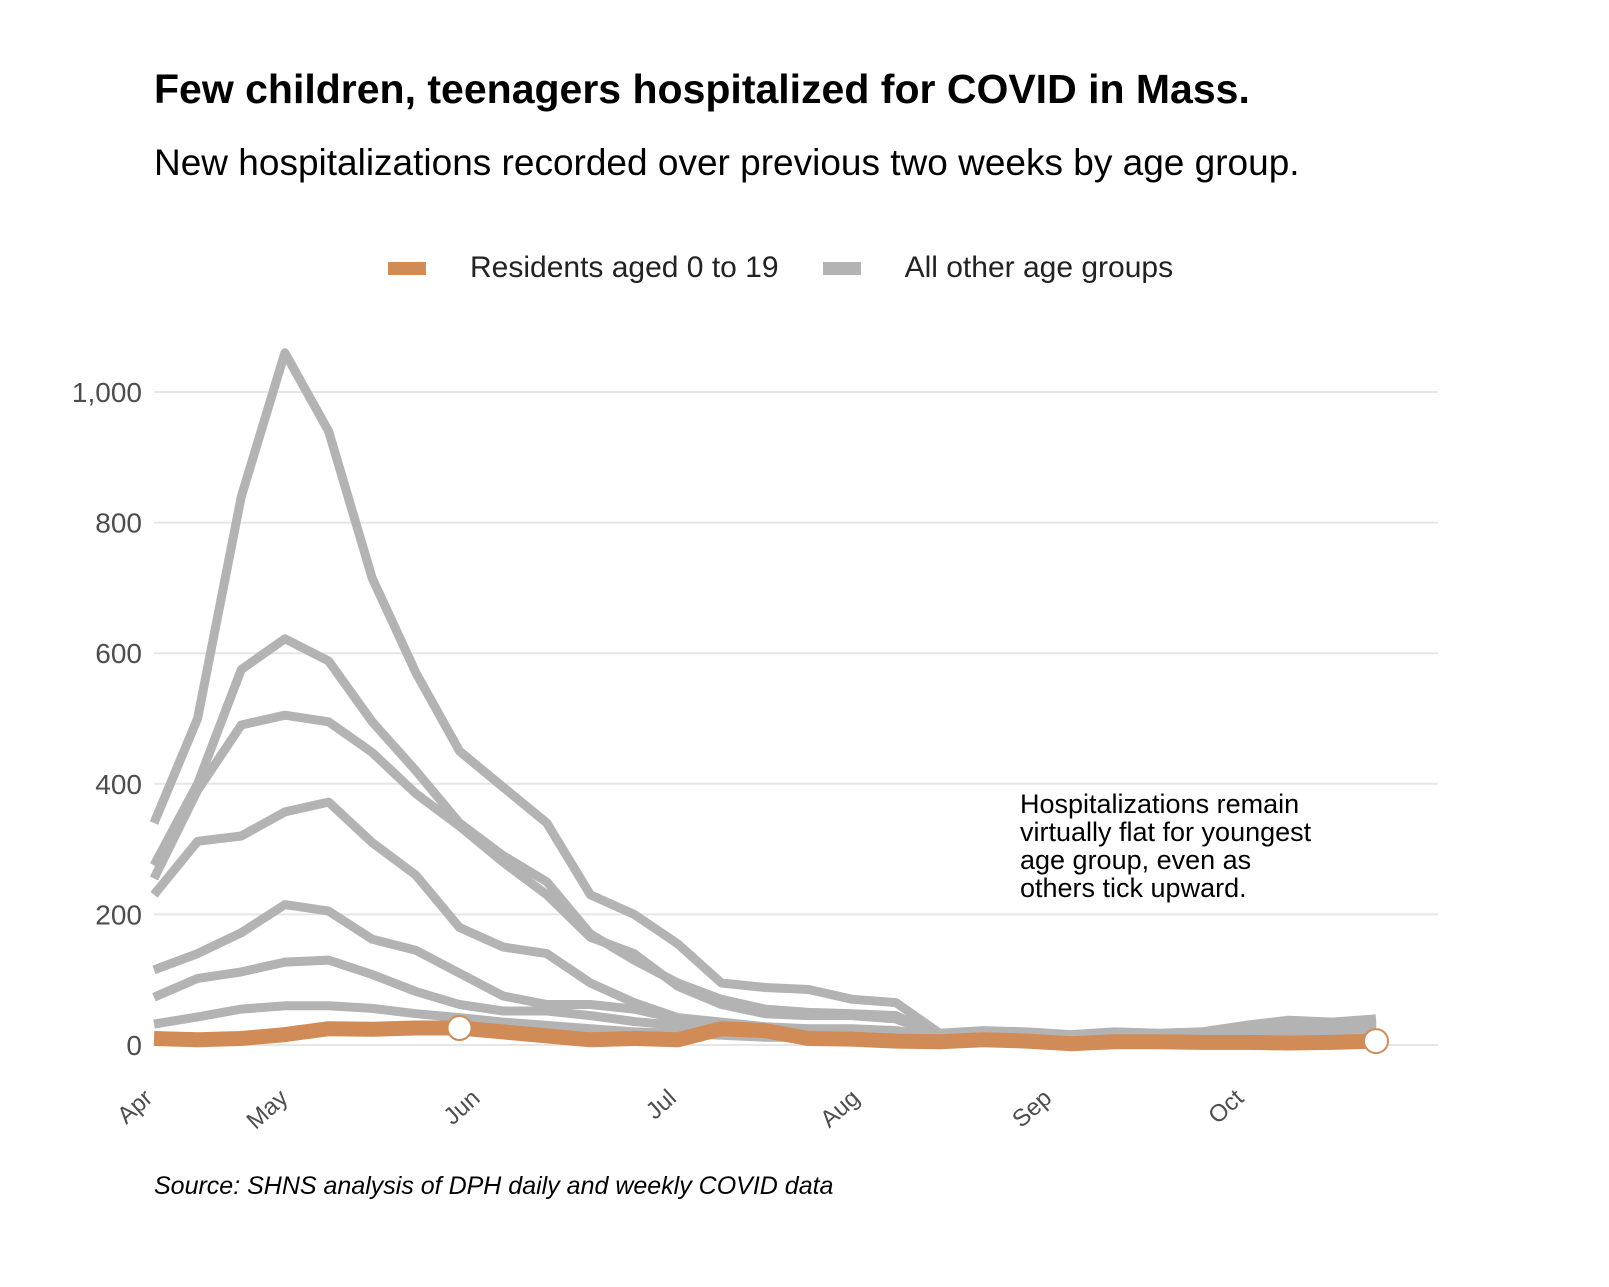 This screenshot has height=1287, width=1609. What do you see at coordinates (407, 268) in the screenshot?
I see `legend-swatch-youth` at bounding box center [407, 268].